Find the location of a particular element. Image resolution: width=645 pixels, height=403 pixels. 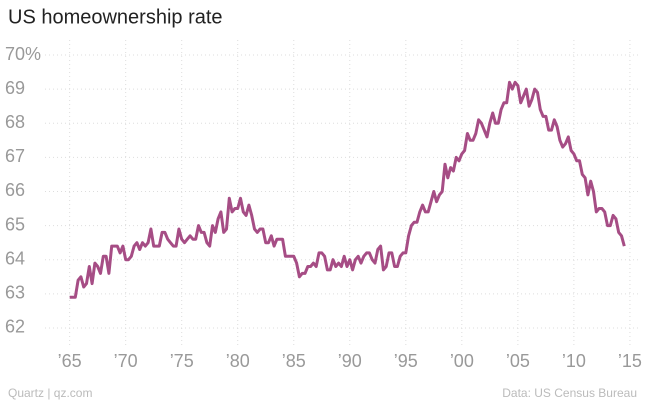

y-tick-label: 65 is located at coordinates (15, 224).